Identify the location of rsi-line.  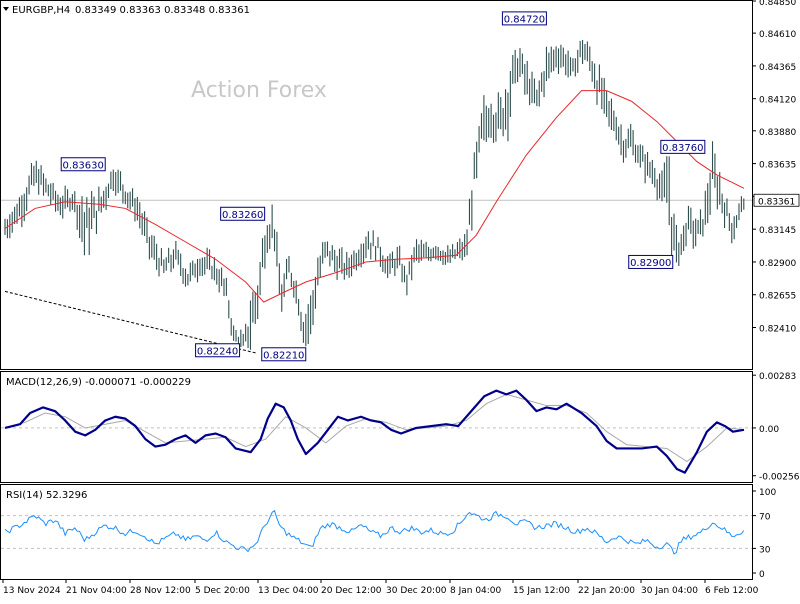
(374, 532).